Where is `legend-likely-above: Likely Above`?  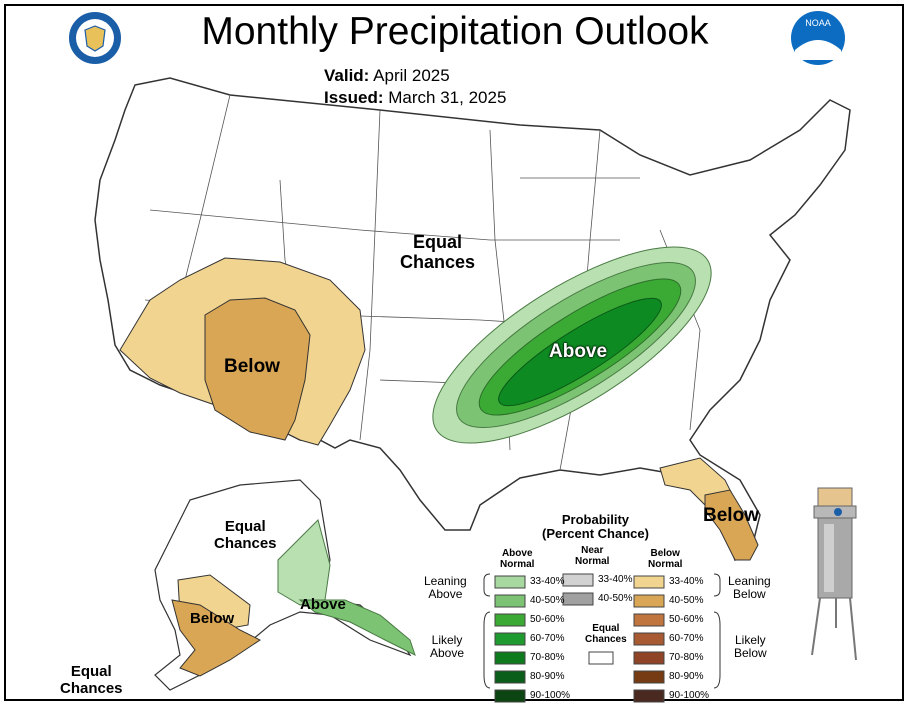 legend-likely-above: Likely Above is located at coordinates (447, 647).